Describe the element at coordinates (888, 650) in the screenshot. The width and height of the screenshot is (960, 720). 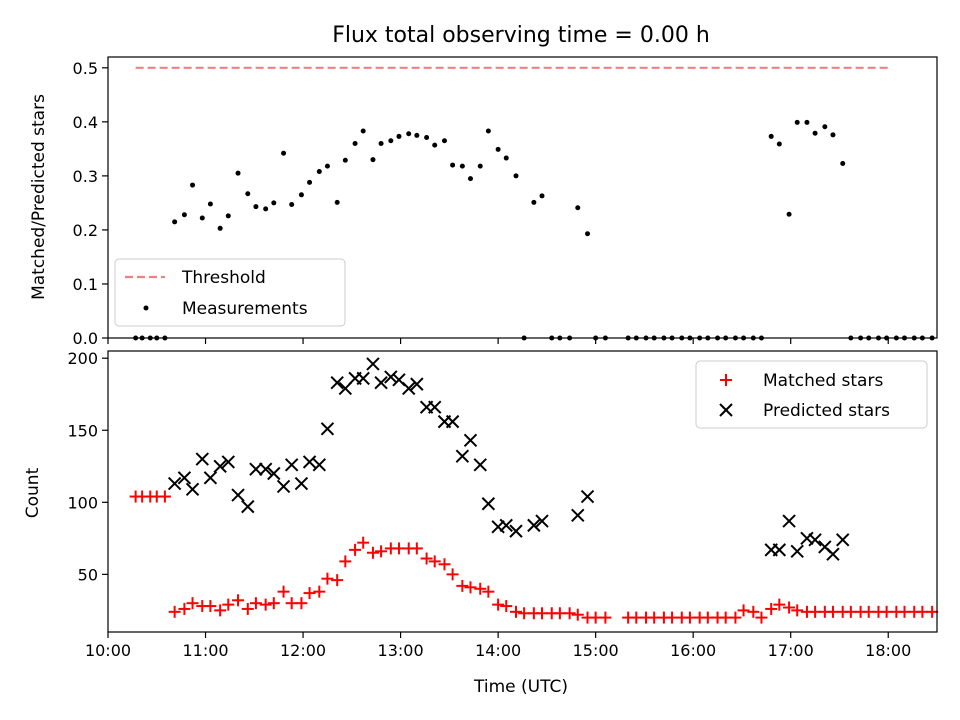
I see `x-tick-label: 18:00` at that location.